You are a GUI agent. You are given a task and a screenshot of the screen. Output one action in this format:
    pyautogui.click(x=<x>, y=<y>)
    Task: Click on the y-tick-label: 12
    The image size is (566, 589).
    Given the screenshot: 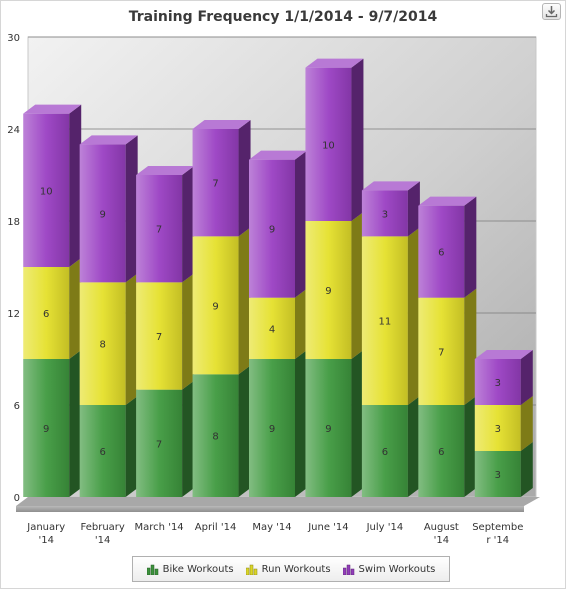 What is the action you would take?
    pyautogui.click(x=13, y=314)
    